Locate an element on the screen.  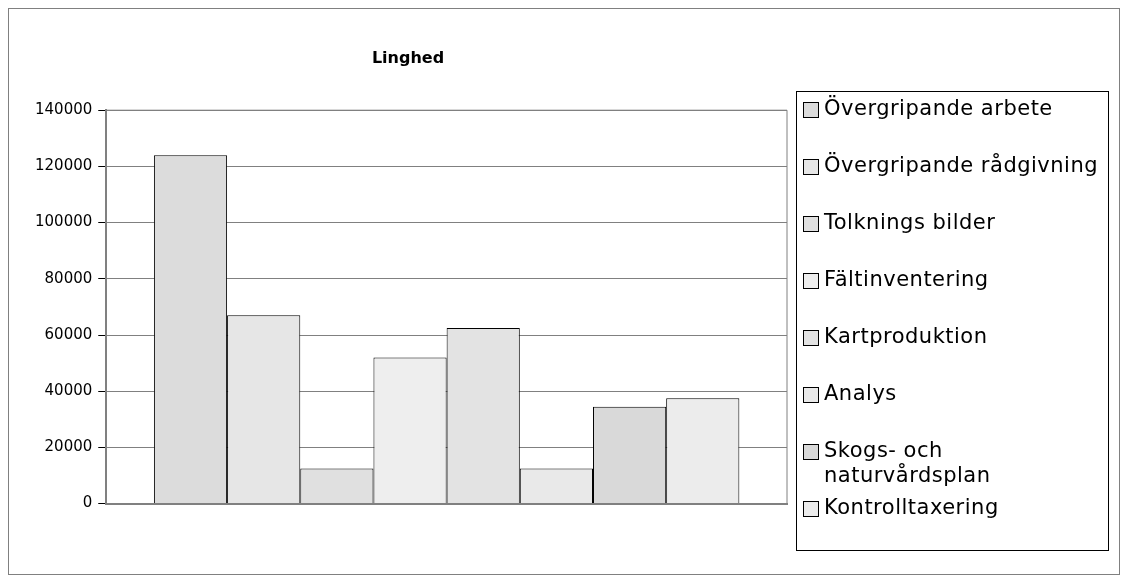
chart-title: Linghed is located at coordinates (408, 57).